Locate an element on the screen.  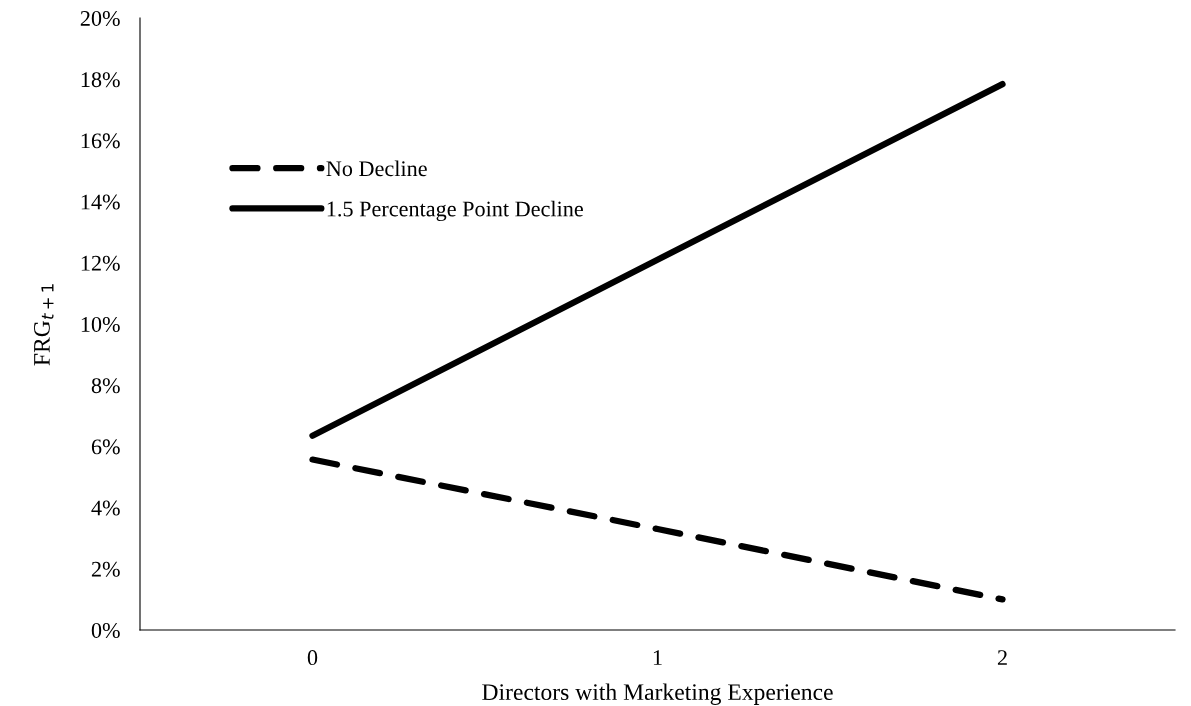
x-axis-title: Directors with Marketing Experience is located at coordinates (657, 694).